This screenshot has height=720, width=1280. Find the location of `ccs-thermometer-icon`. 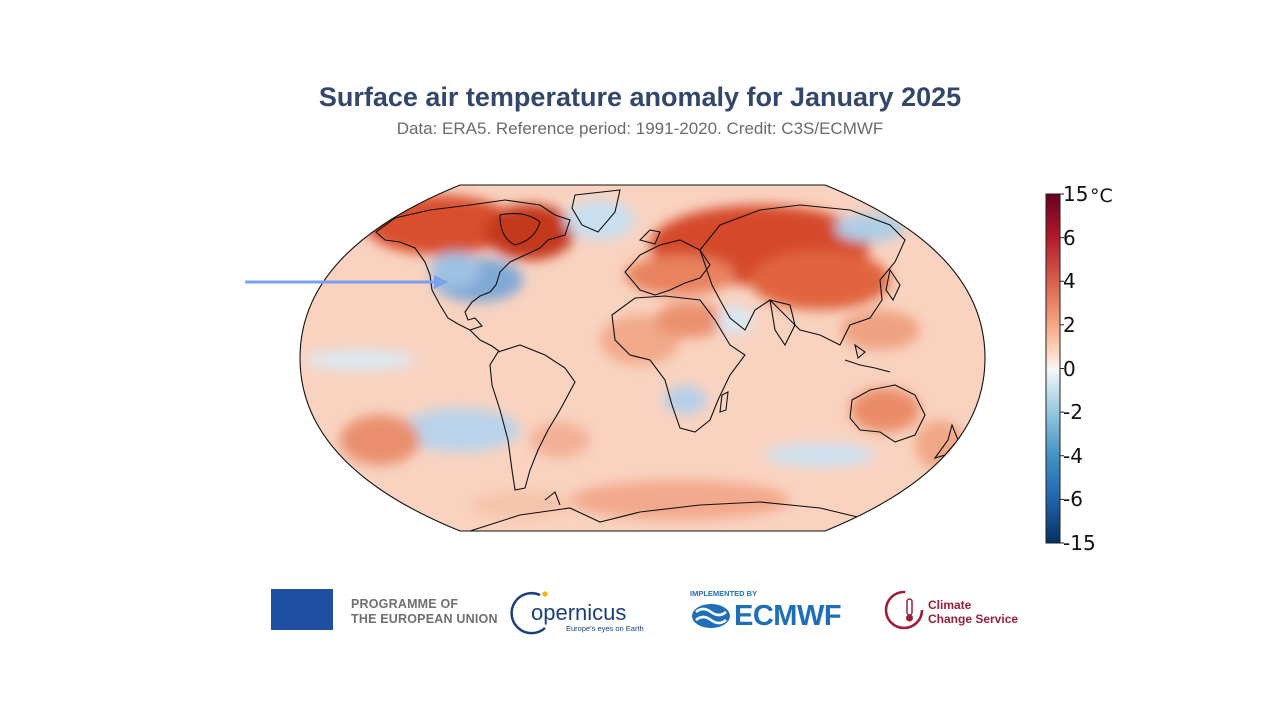

ccs-thermometer-icon is located at coordinates (904, 610).